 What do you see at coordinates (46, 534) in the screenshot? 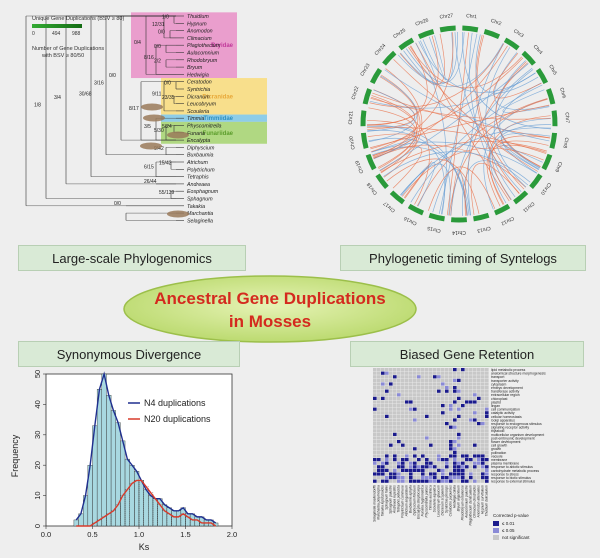
I see `x-tick-label: 0.0` at bounding box center [46, 534].